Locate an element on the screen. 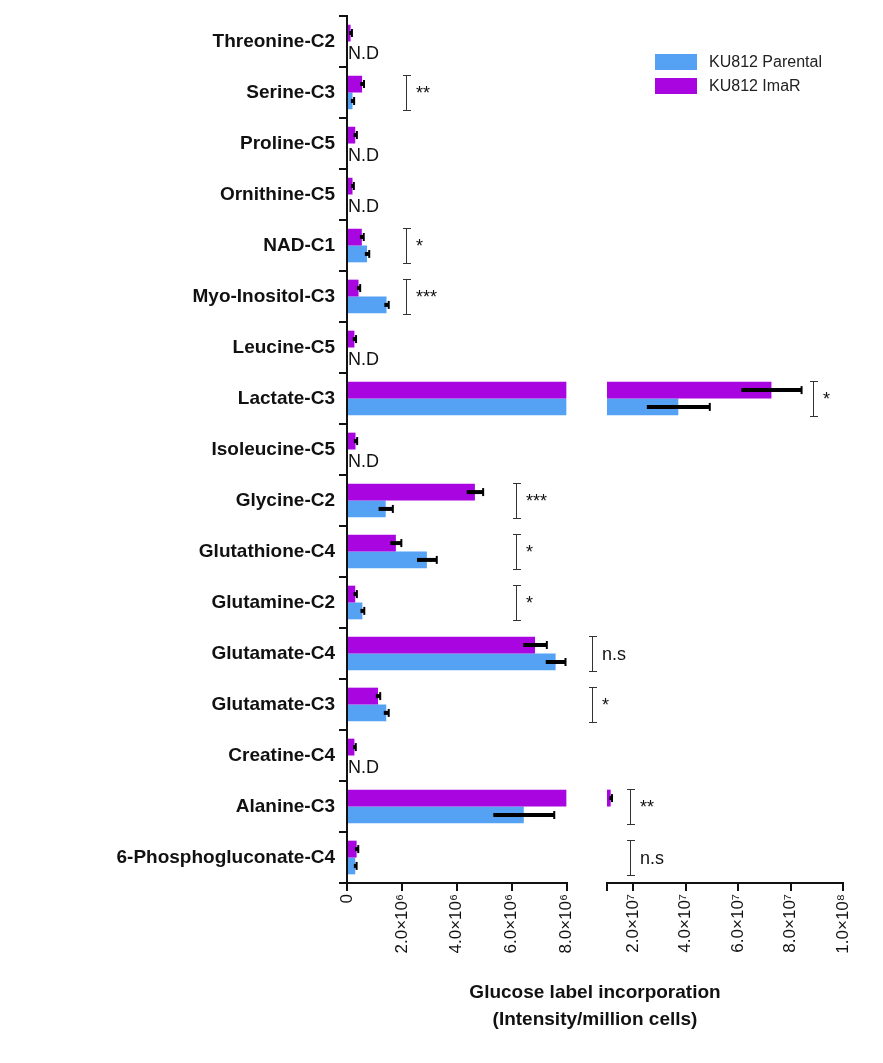  x-tick-label: 1.0×10⁸ is located at coordinates (842, 924).